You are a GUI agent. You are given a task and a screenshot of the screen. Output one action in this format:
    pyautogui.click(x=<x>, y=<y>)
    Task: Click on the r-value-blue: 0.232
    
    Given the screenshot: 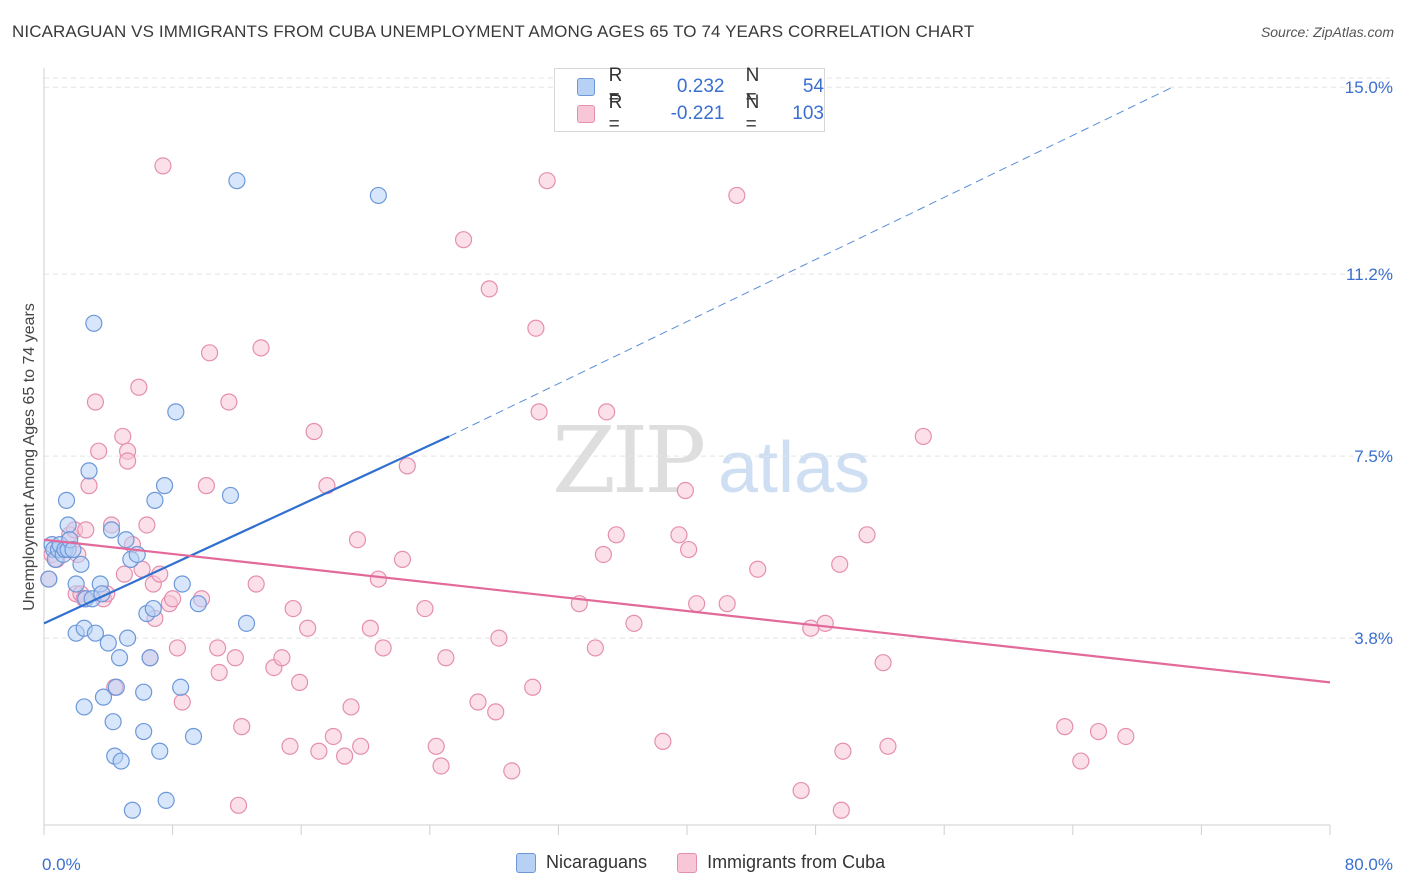 What is the action you would take?
    pyautogui.click(x=700, y=86)
    